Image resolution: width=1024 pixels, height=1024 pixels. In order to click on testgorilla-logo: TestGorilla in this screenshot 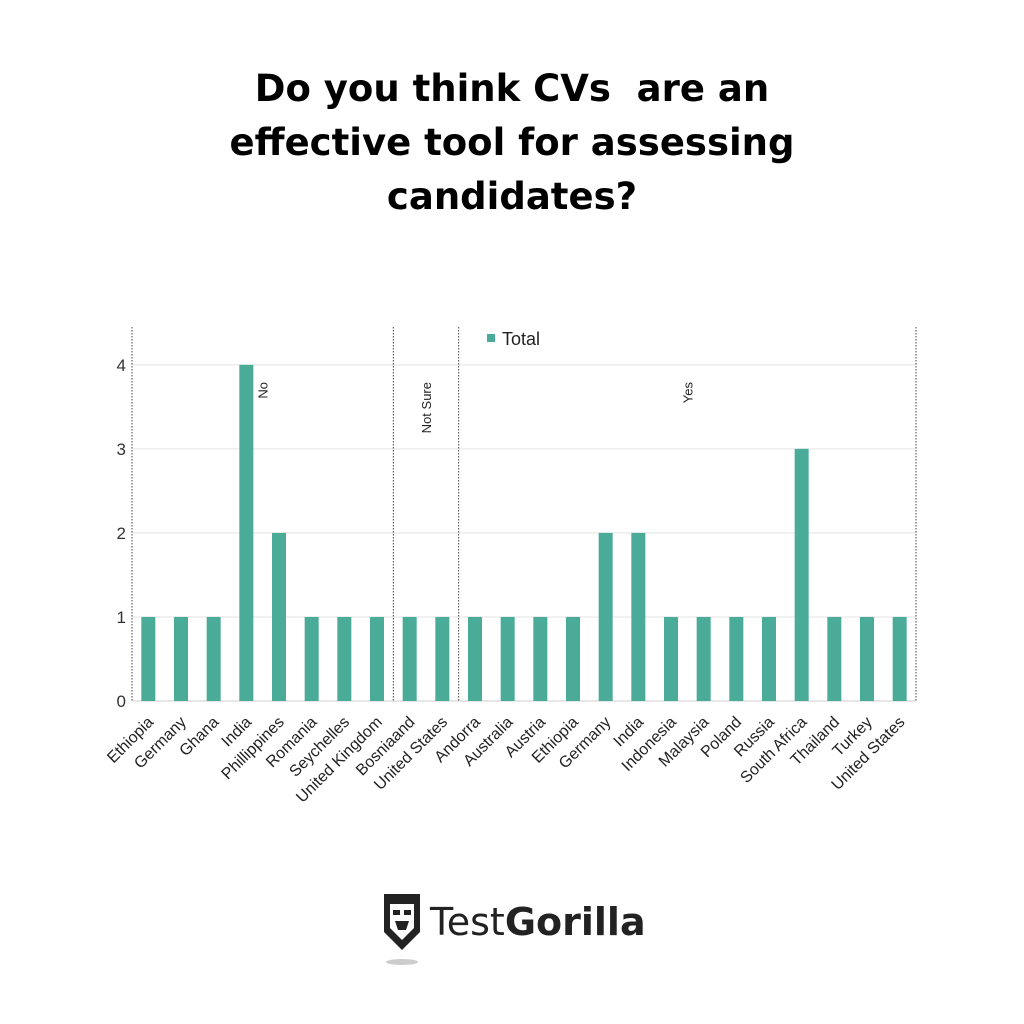, I will do `click(513, 928)`.